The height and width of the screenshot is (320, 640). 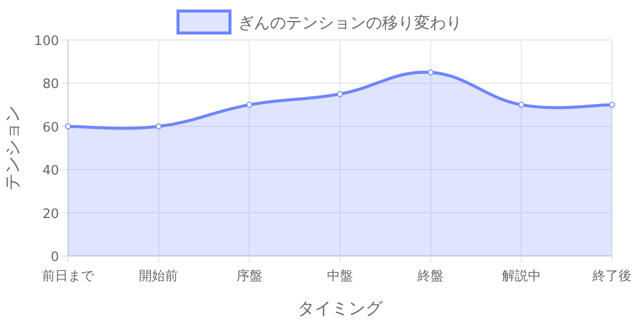 I want to click on x-tick-label: 解説中, so click(x=521, y=276).